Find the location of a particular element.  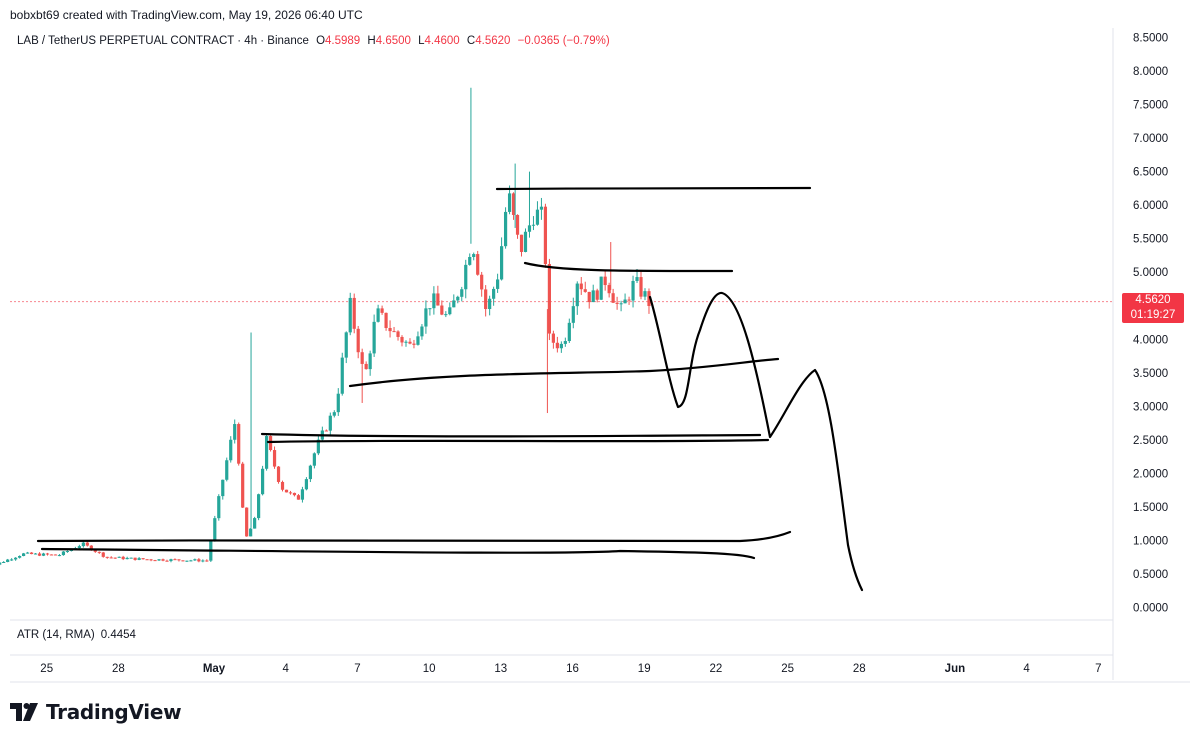

drawing-projected-path is located at coordinates (756, 441).